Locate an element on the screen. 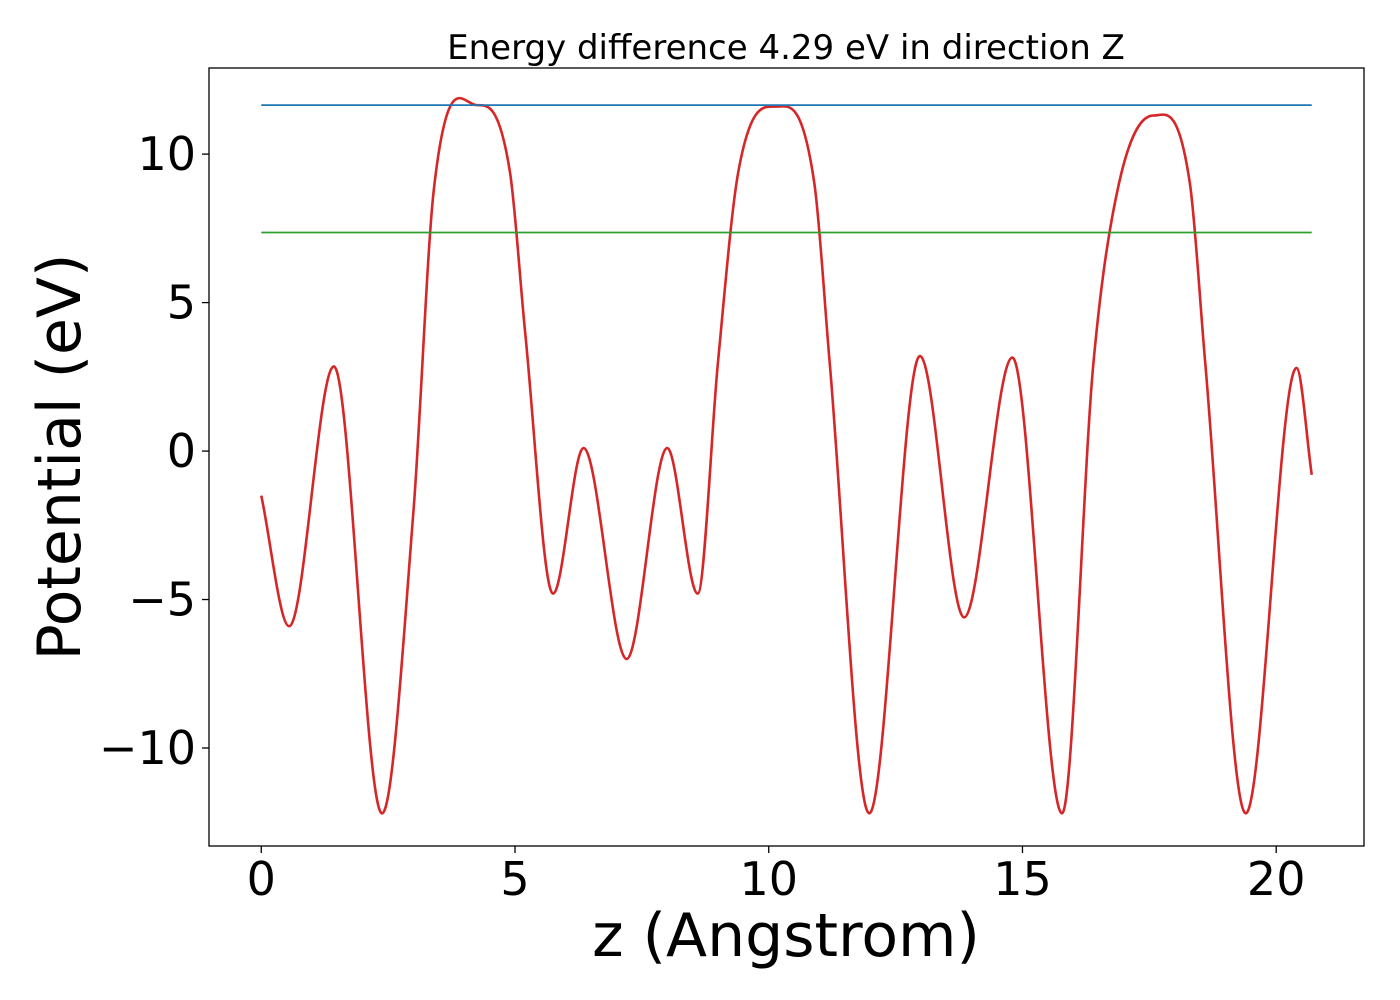  y-tick-label: −5 is located at coordinates (162, 600).